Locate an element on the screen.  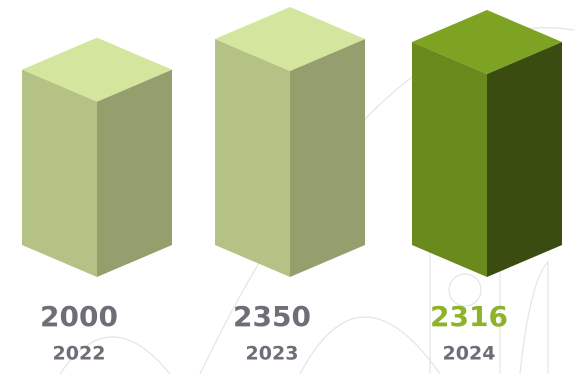
category-label: 2023 is located at coordinates (272, 354).